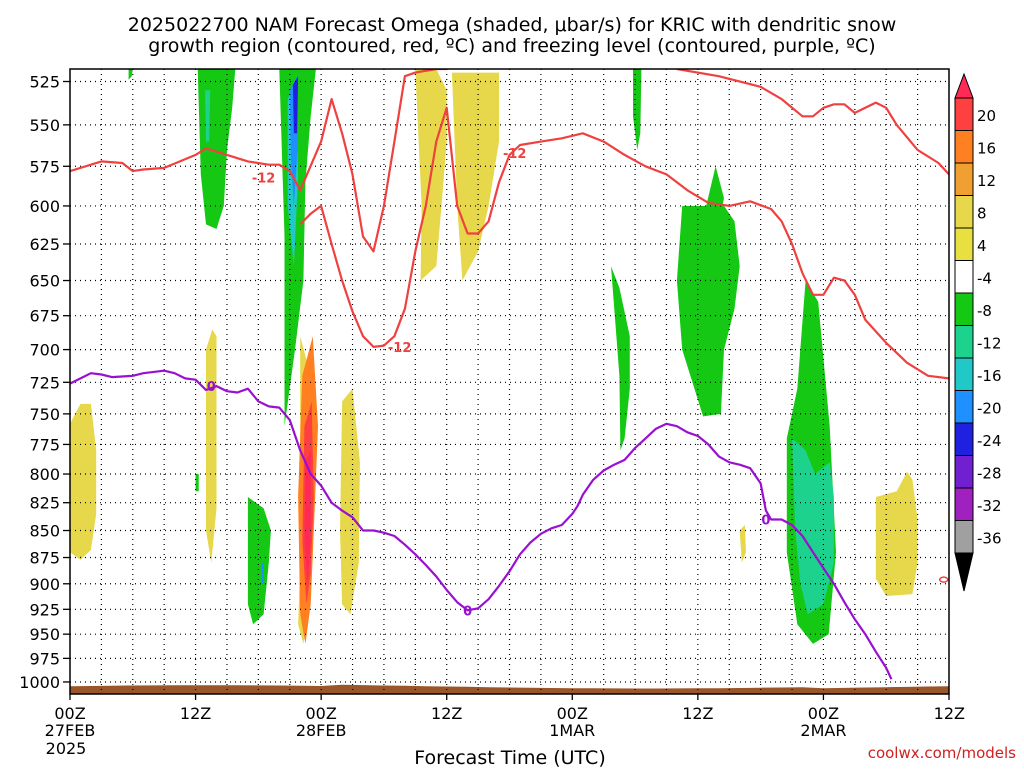  What do you see at coordinates (44, 474) in the screenshot?
I see `y-tick-label-800: 800` at bounding box center [44, 474].